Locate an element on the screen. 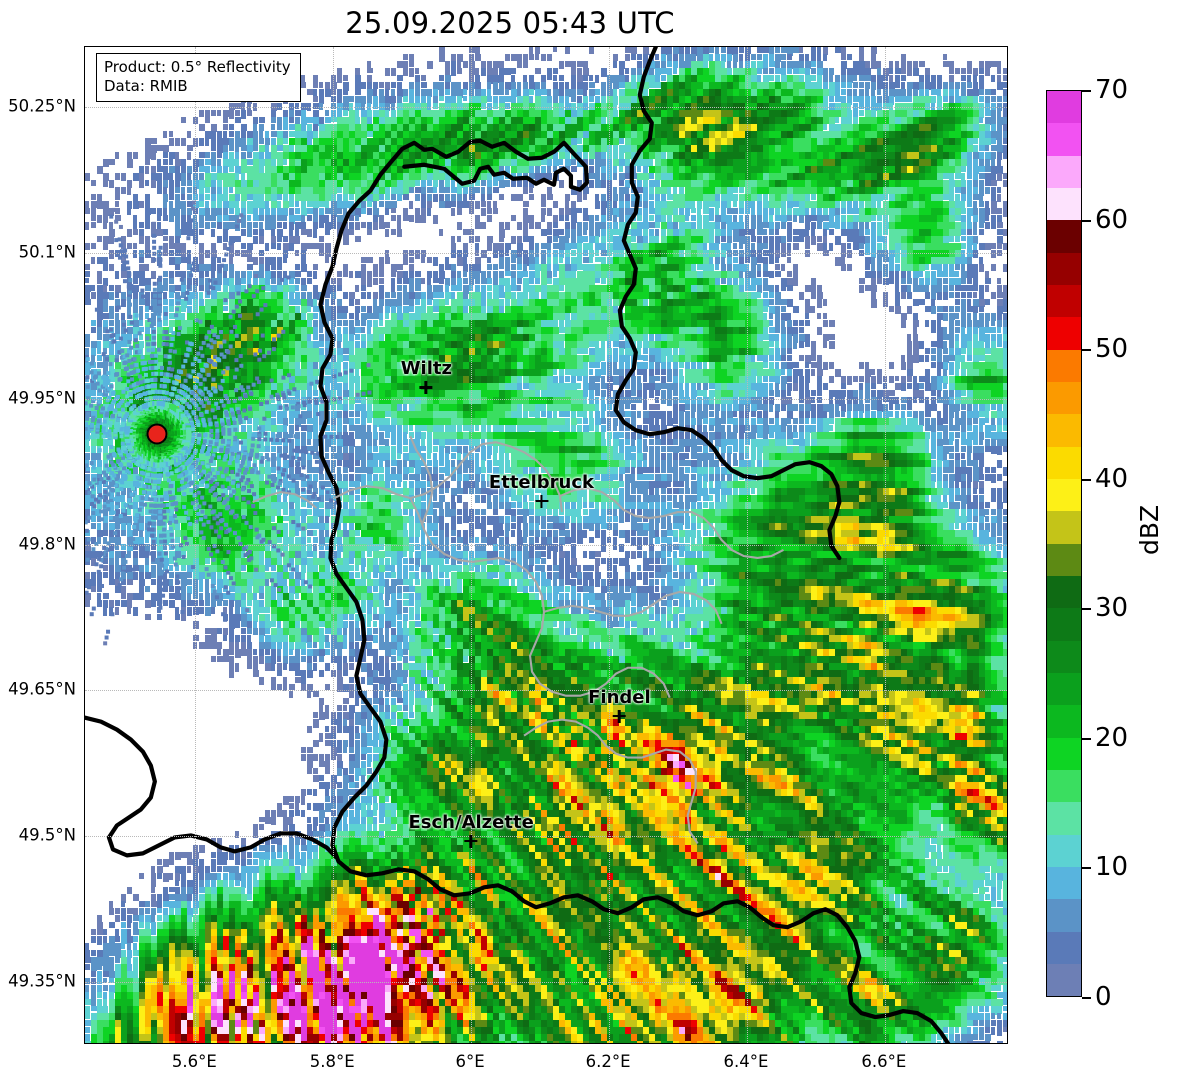 The height and width of the screenshot is (1081, 1184). longitude-tick-label: 5.8°E is located at coordinates (332, 1061).